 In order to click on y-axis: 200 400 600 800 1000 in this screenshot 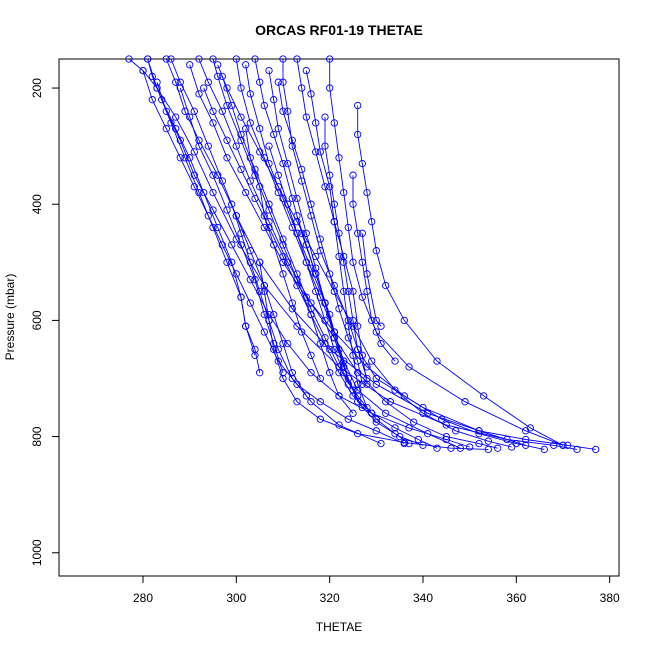, I will do `click(44, 322)`.